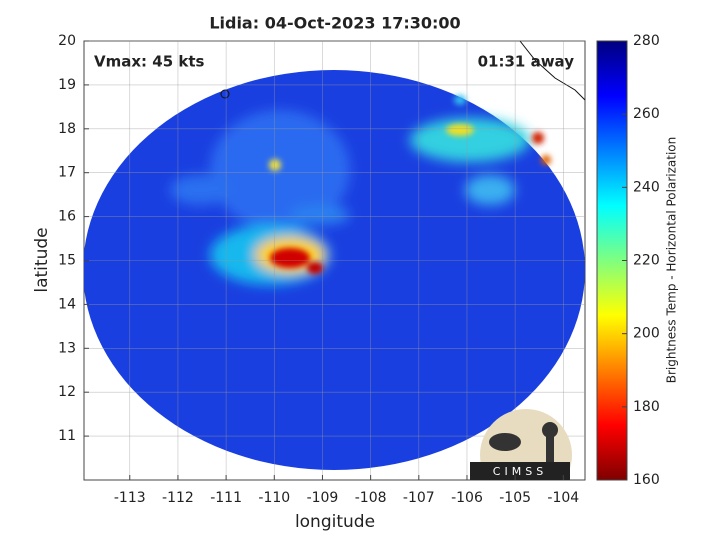 The image size is (720, 540). What do you see at coordinates (323, 498) in the screenshot?
I see `x-tick-label: -109` at bounding box center [323, 498].